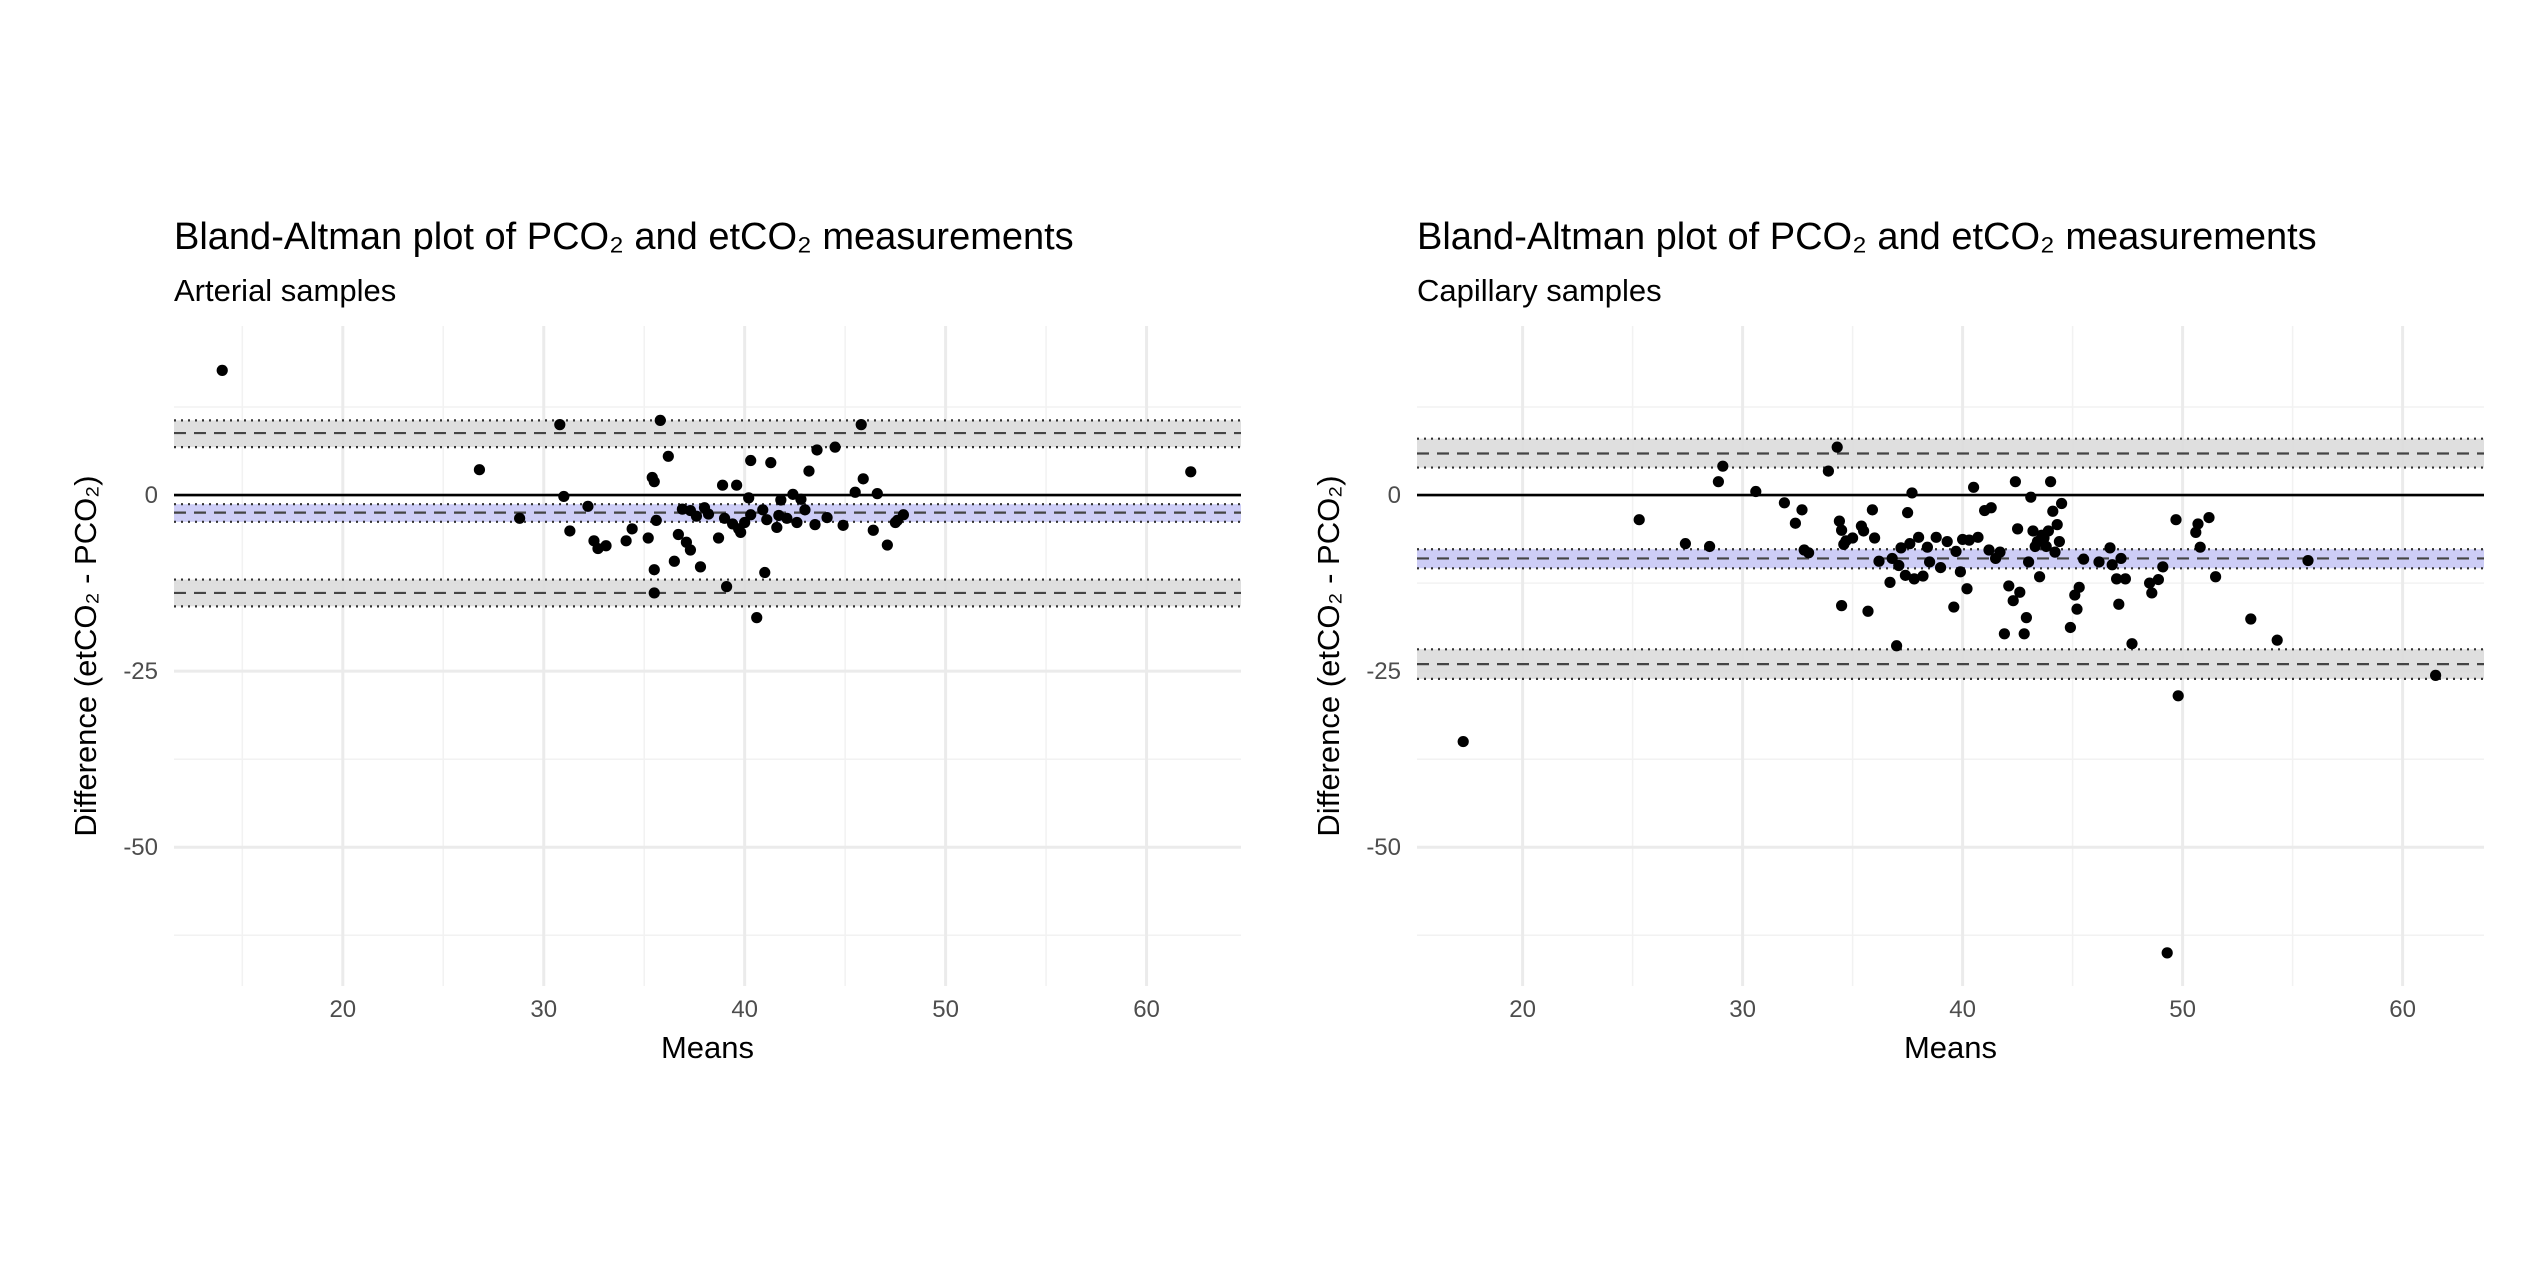 This screenshot has height=1265, width=2536. Describe the element at coordinates (2182, 1009) in the screenshot. I see `x-tick-label: 50` at that location.